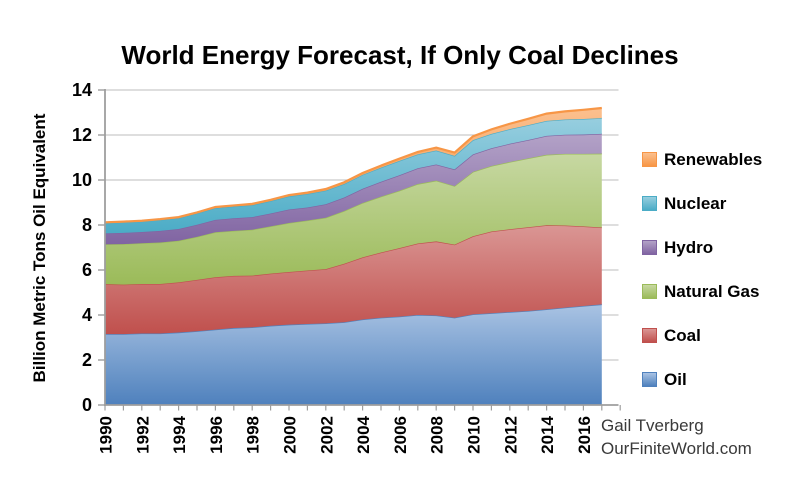 Image resolution: width=800 pixels, height=480 pixels. Describe the element at coordinates (353, 280) in the screenshot. I see `area-series-coal` at that location.